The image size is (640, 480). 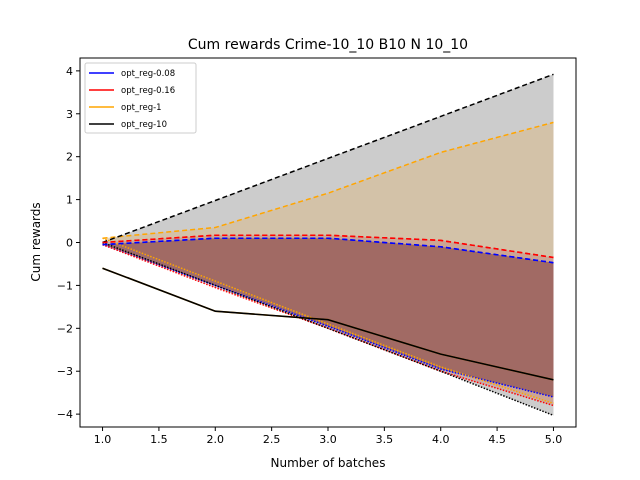 What do you see at coordinates (328, 439) in the screenshot?
I see `x-tick-label: 3.0` at bounding box center [328, 439].